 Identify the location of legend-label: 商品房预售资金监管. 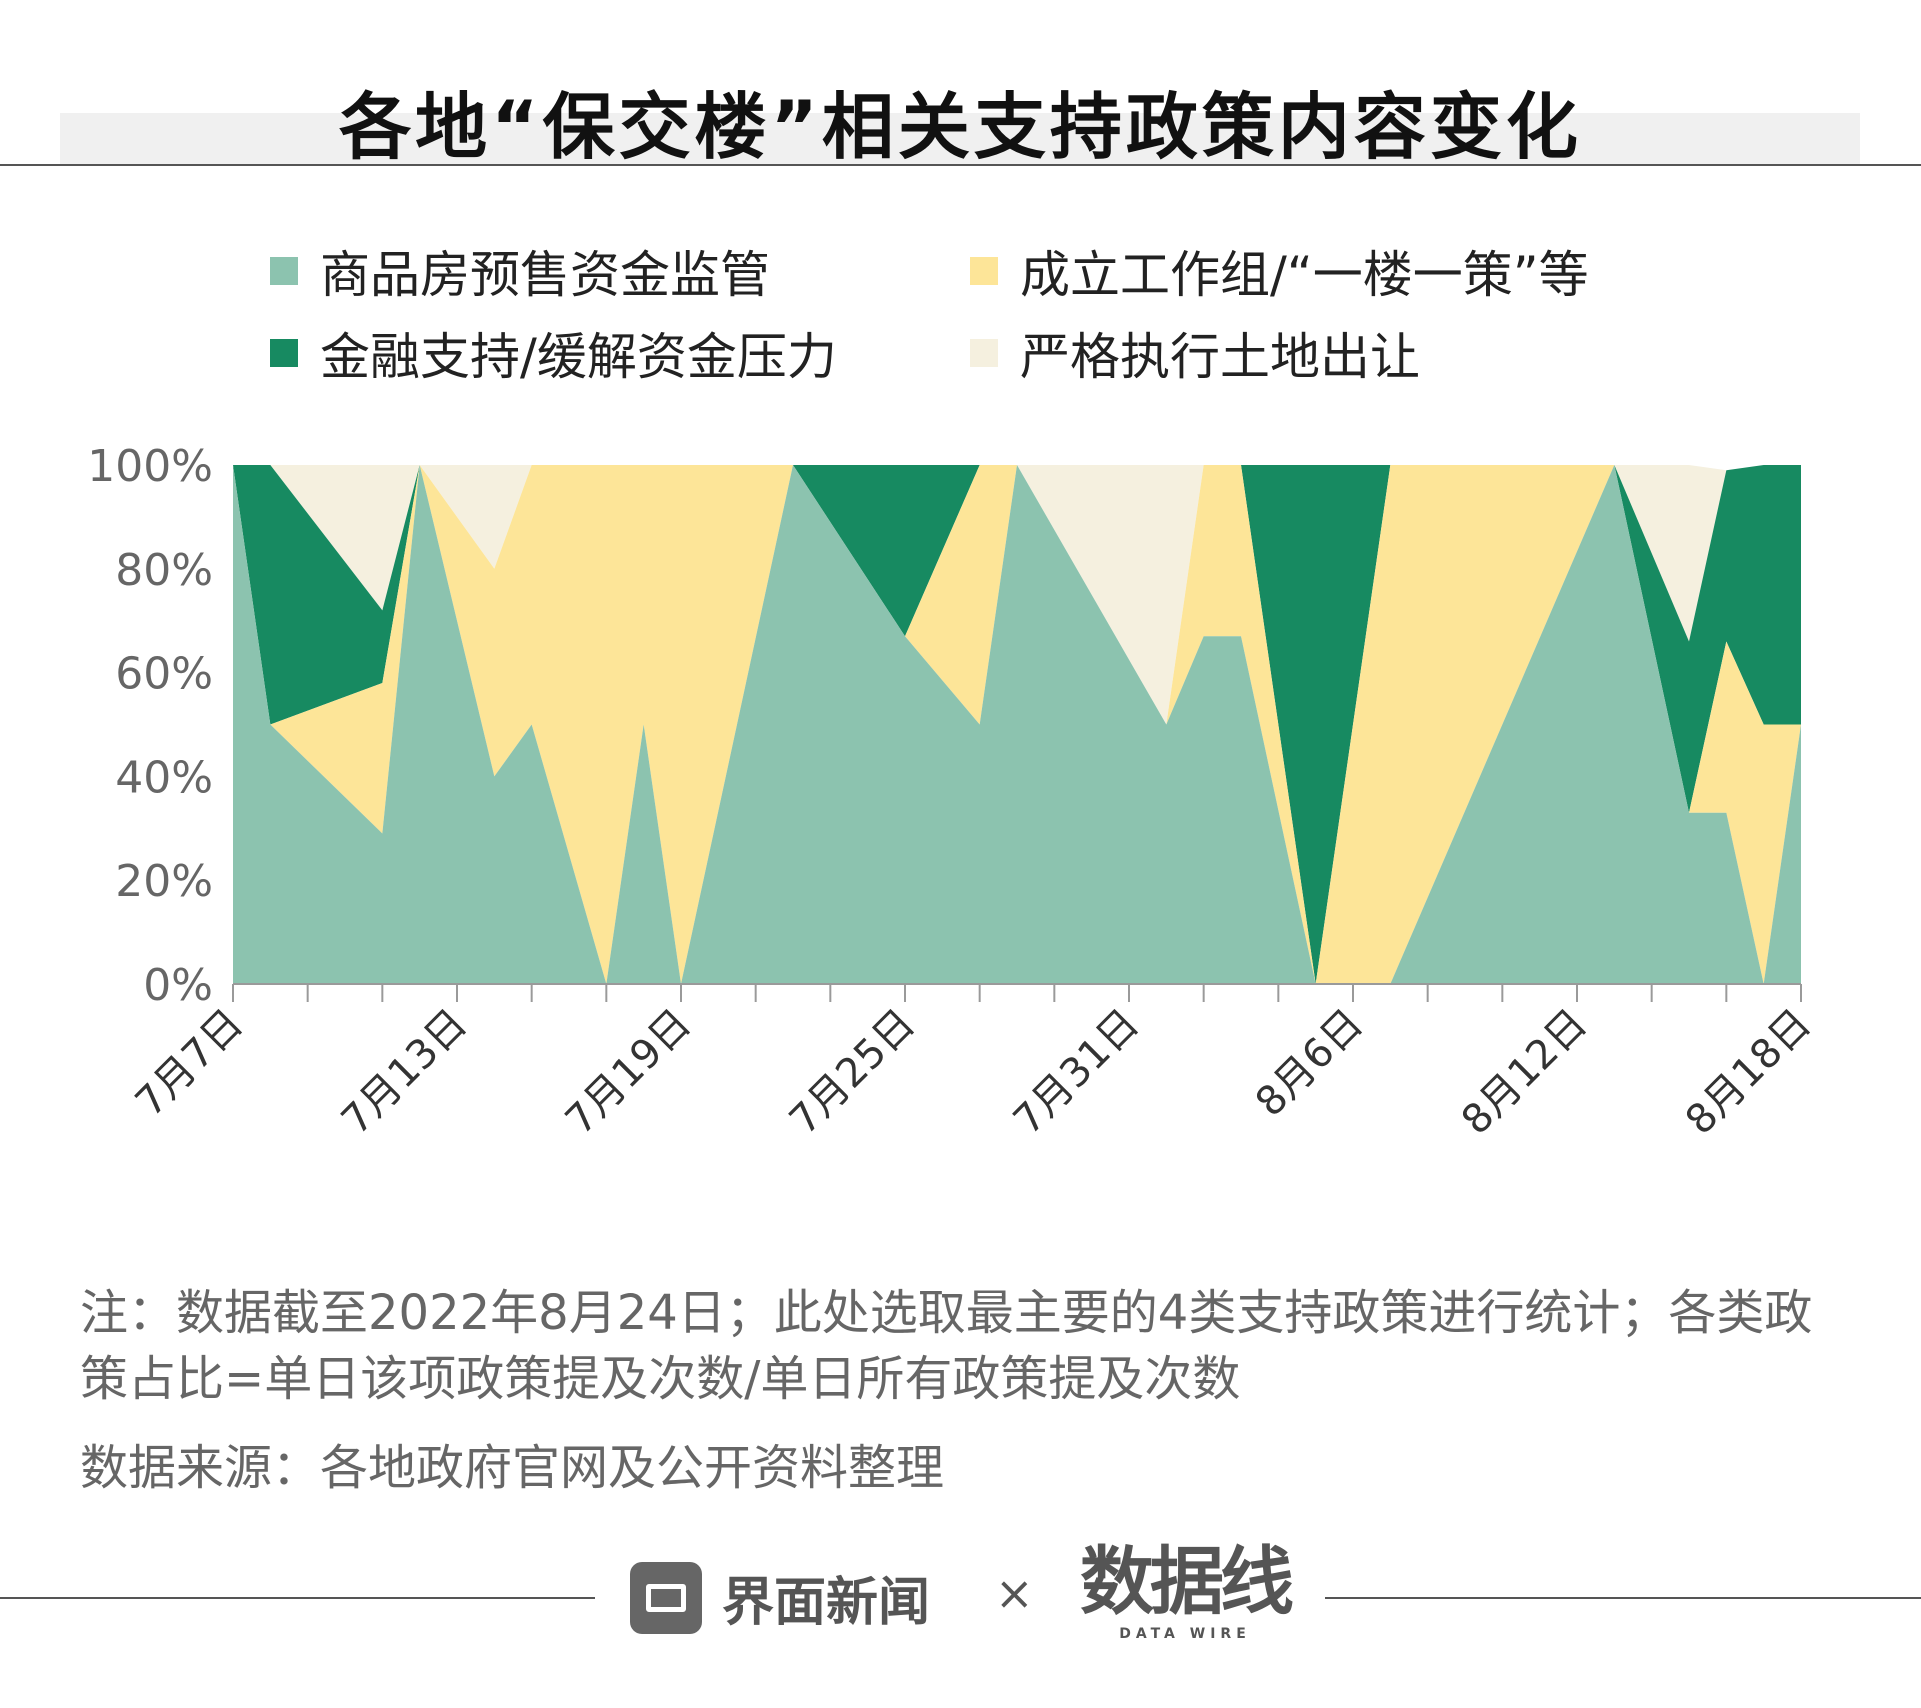
(545, 275).